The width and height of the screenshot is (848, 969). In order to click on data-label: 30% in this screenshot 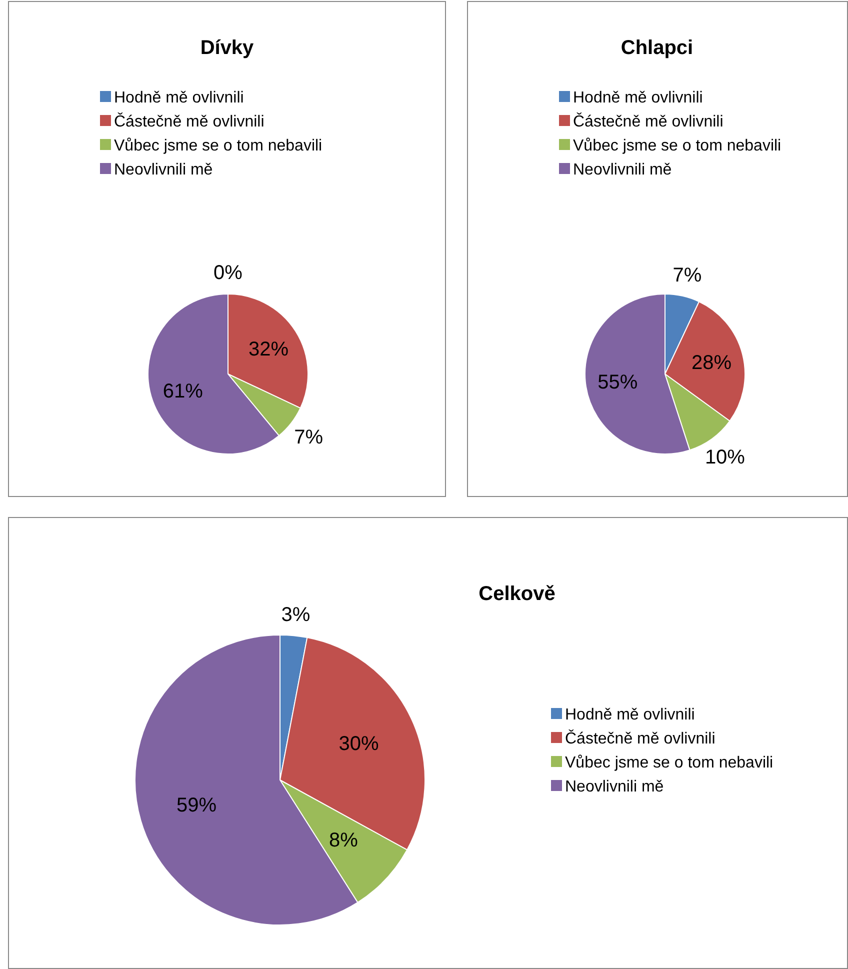, I will do `click(358, 743)`.